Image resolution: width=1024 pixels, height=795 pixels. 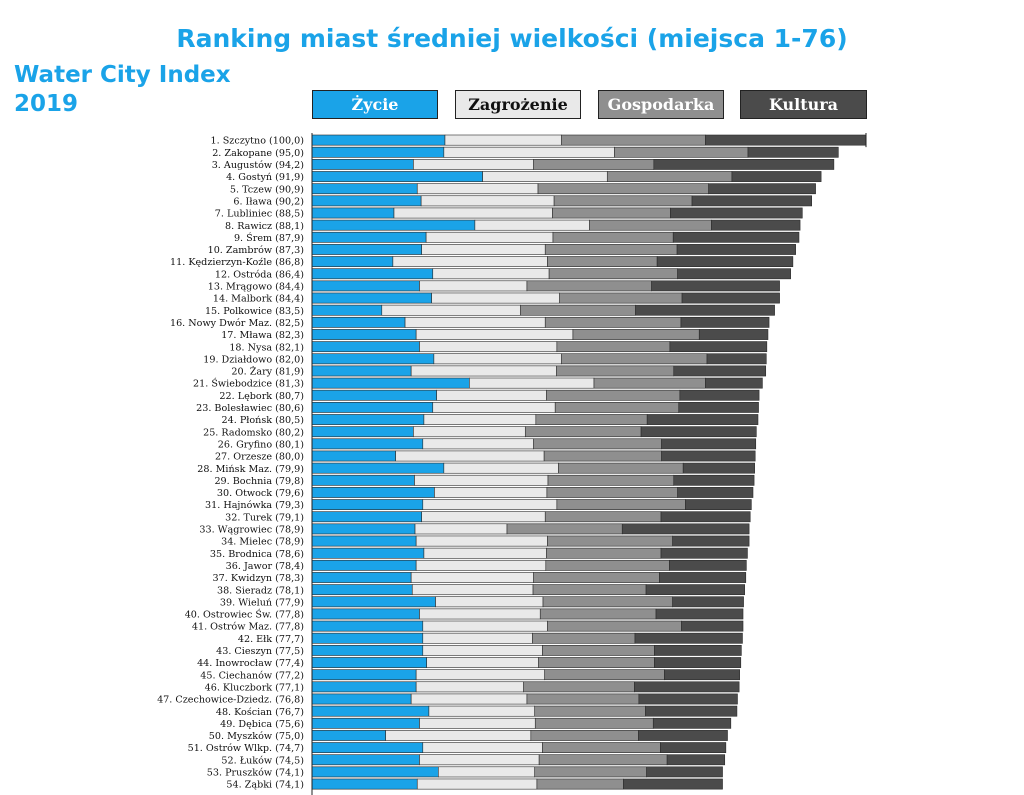 What do you see at coordinates (258, 578) in the screenshot?
I see `row-label: 37. Kwidzyn (78,3)` at bounding box center [258, 578].